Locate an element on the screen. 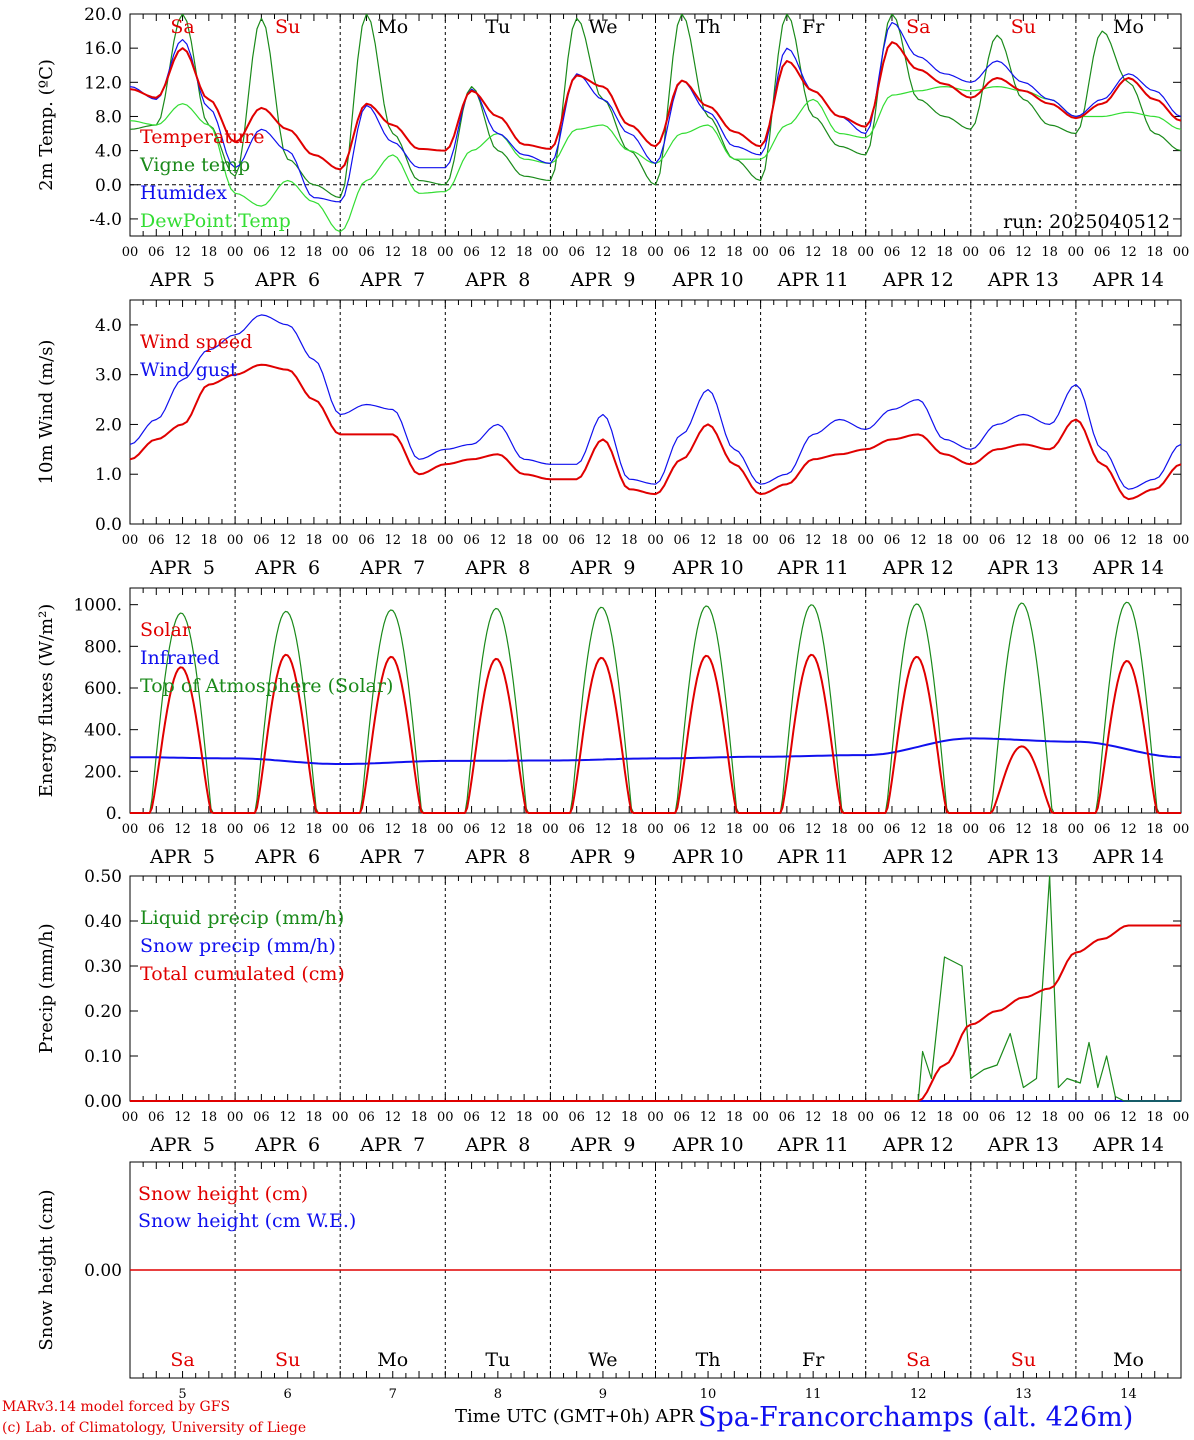  weekday-label: We is located at coordinates (602, 27).